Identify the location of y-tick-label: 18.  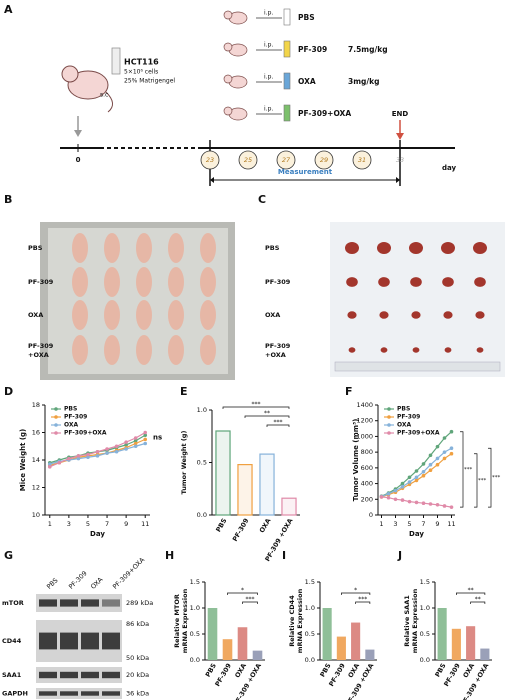
(36, 405).